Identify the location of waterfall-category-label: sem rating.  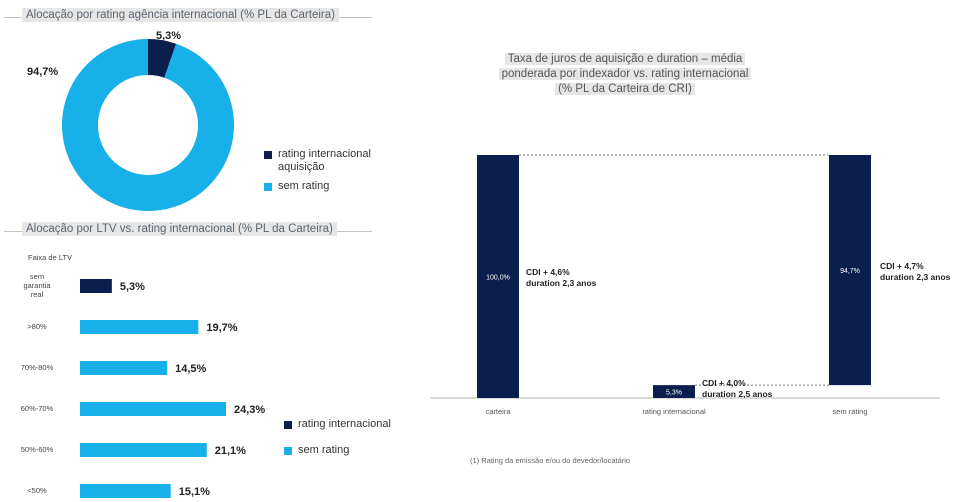
(849, 411).